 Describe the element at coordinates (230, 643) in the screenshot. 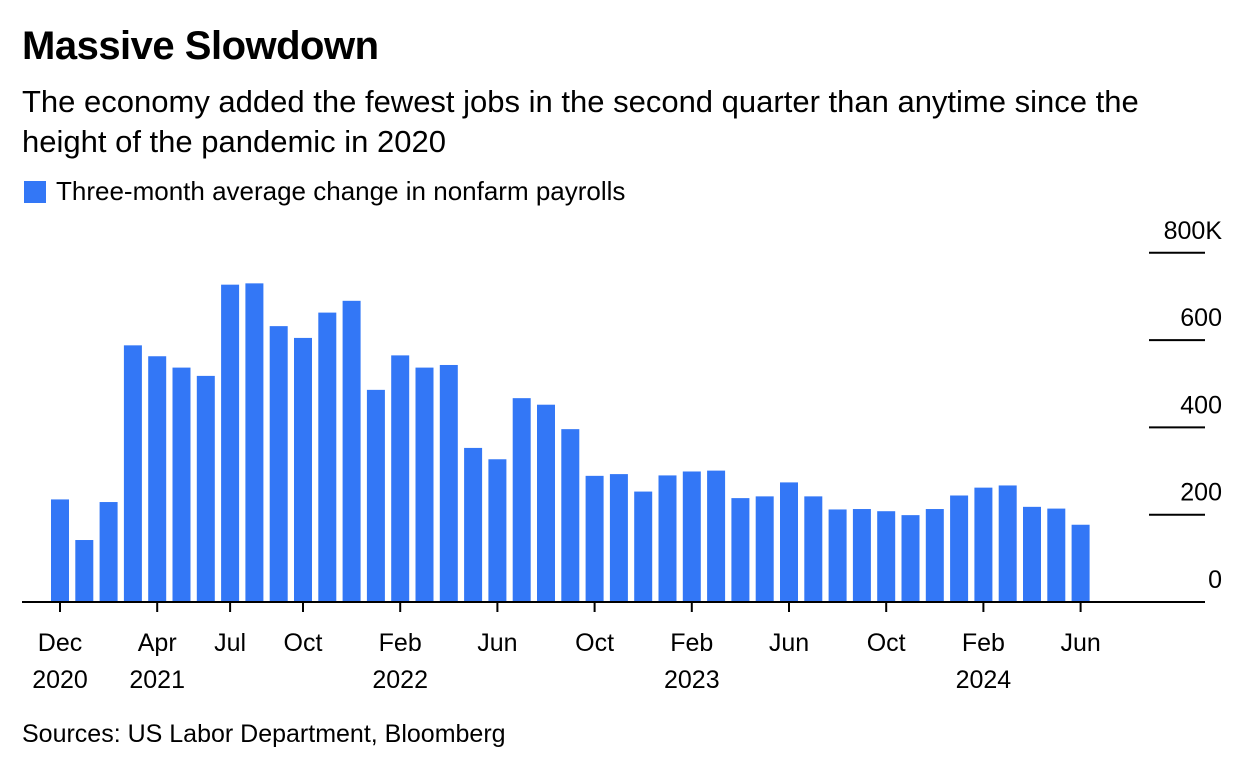

I see `x-tick-label-month: Jul` at that location.